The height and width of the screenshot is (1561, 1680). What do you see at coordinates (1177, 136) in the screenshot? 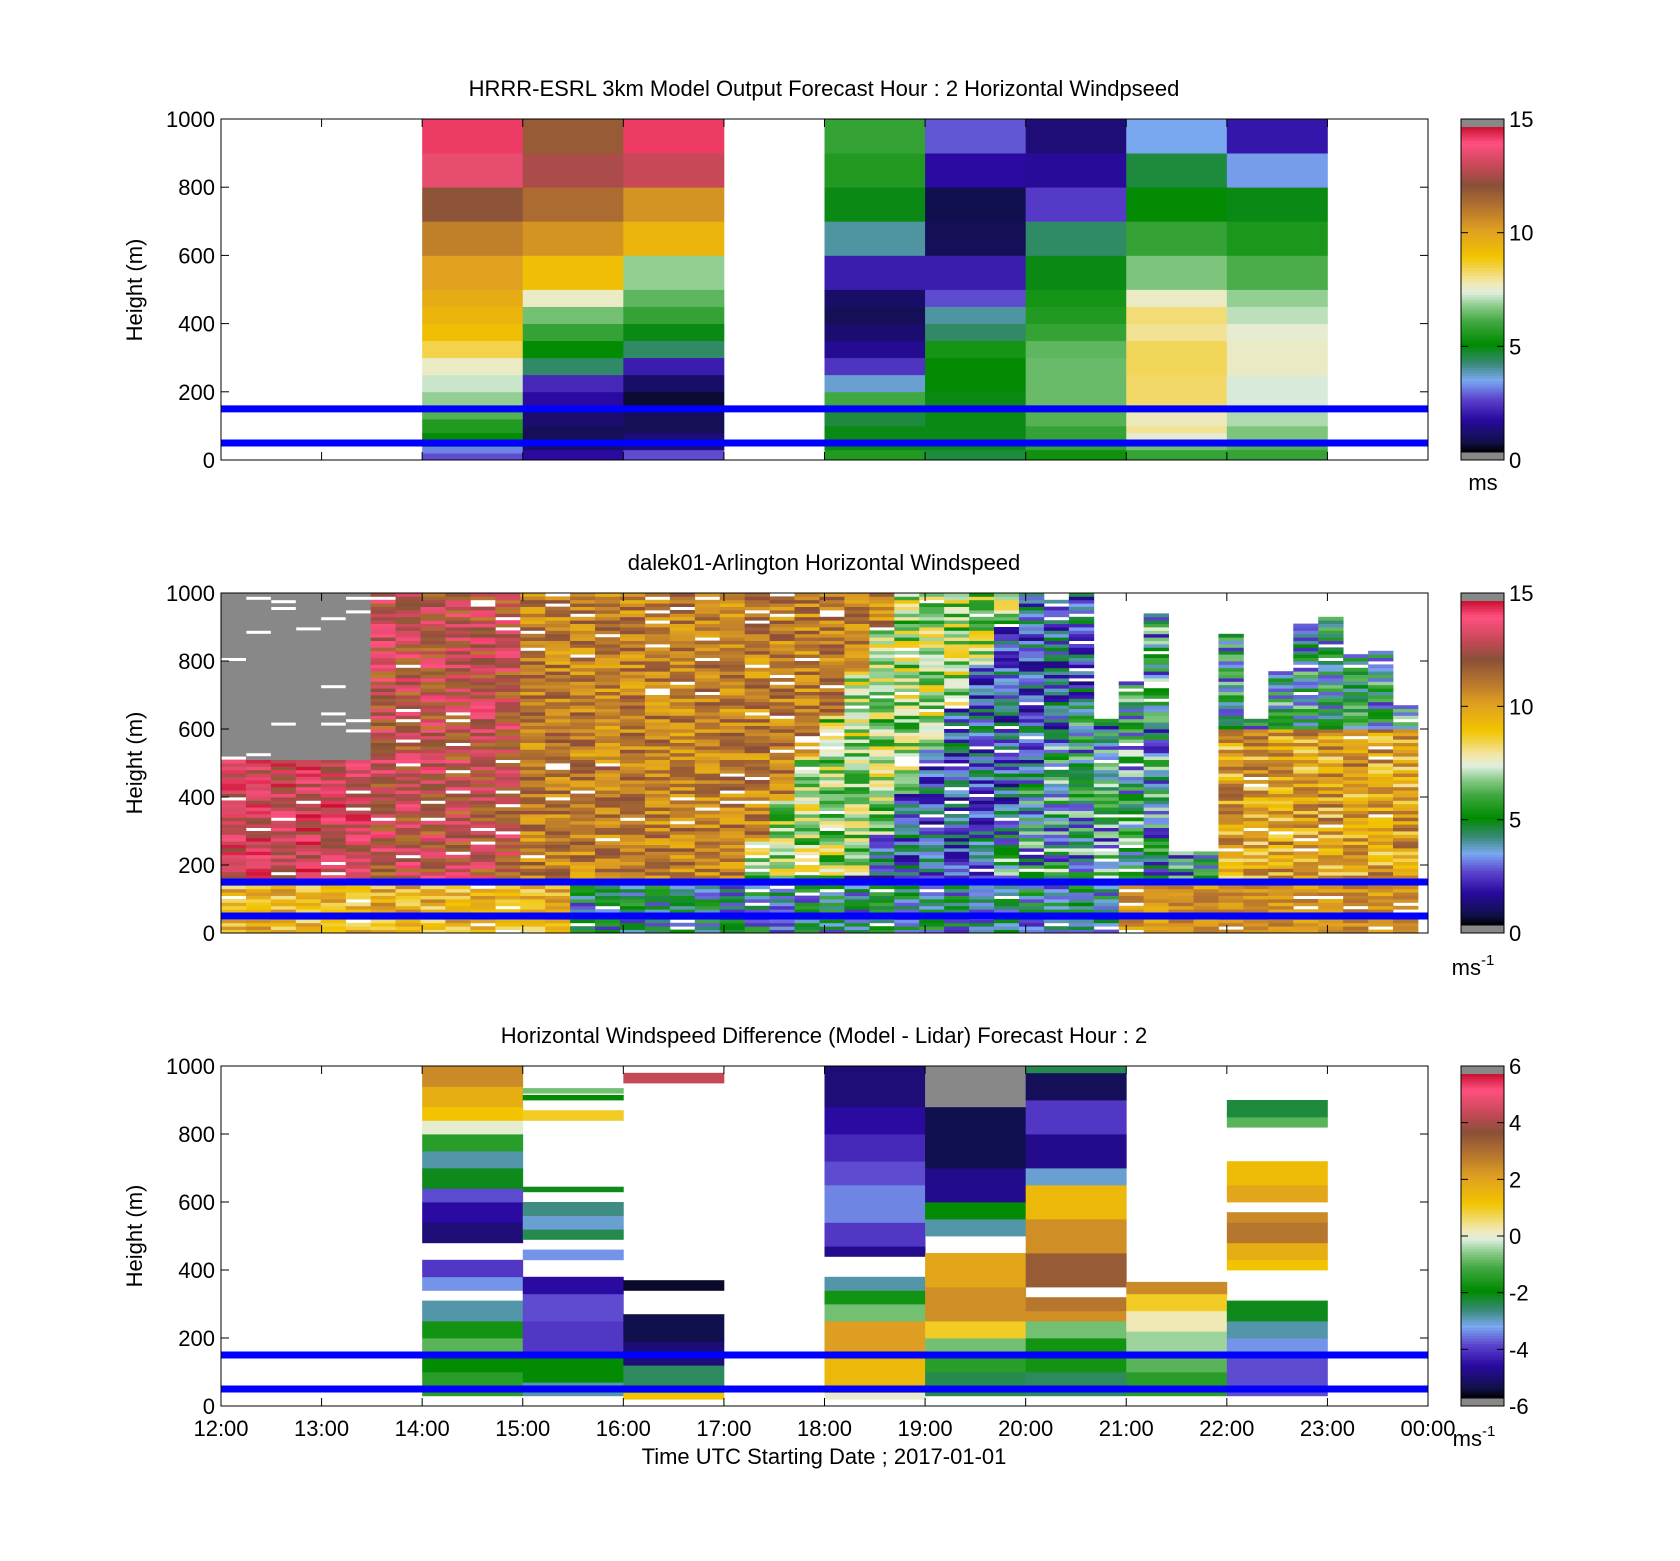
I see `model-cell` at bounding box center [1177, 136].